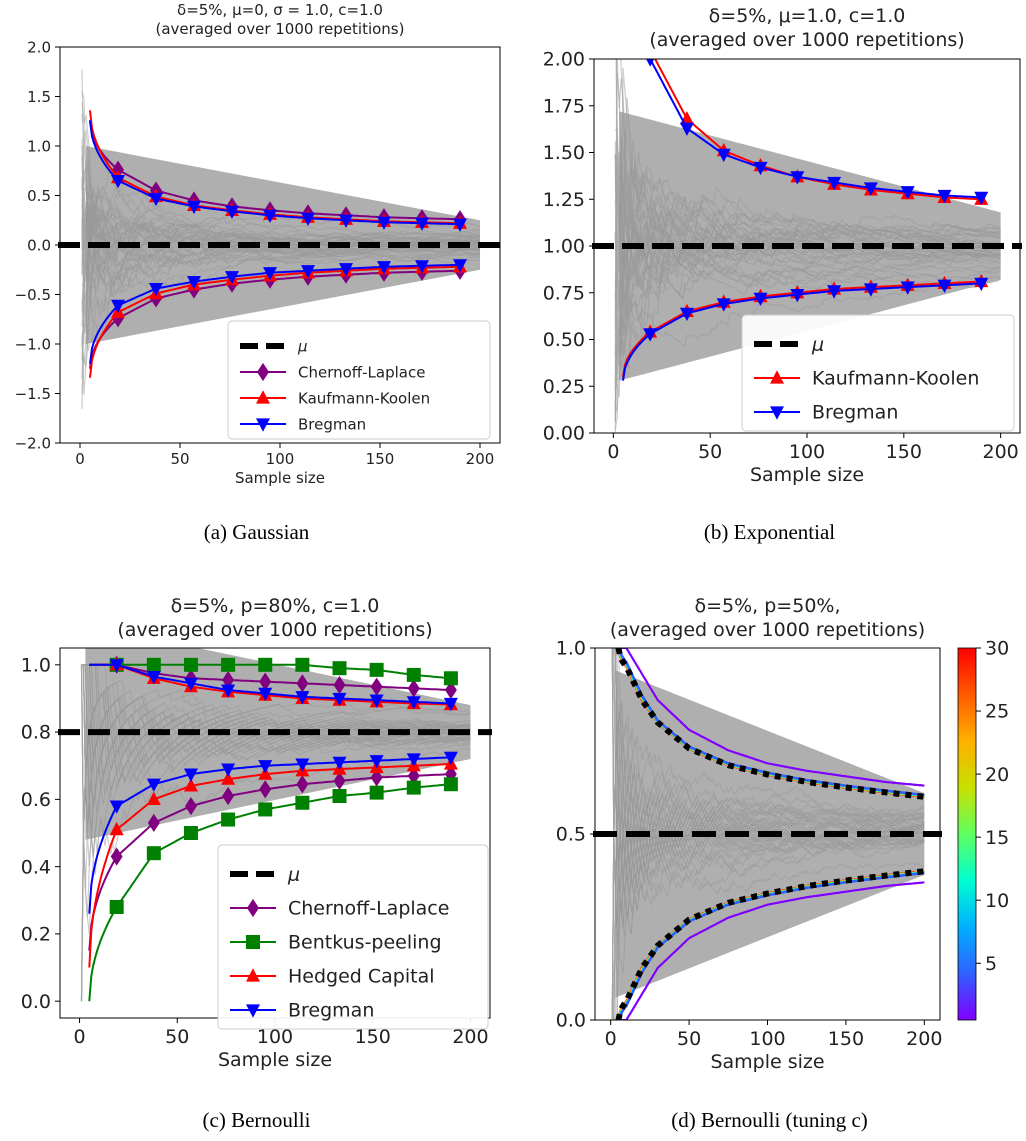  What do you see at coordinates (771, 950) in the screenshot?
I see `tuning-curve-min-c-lower` at bounding box center [771, 950].